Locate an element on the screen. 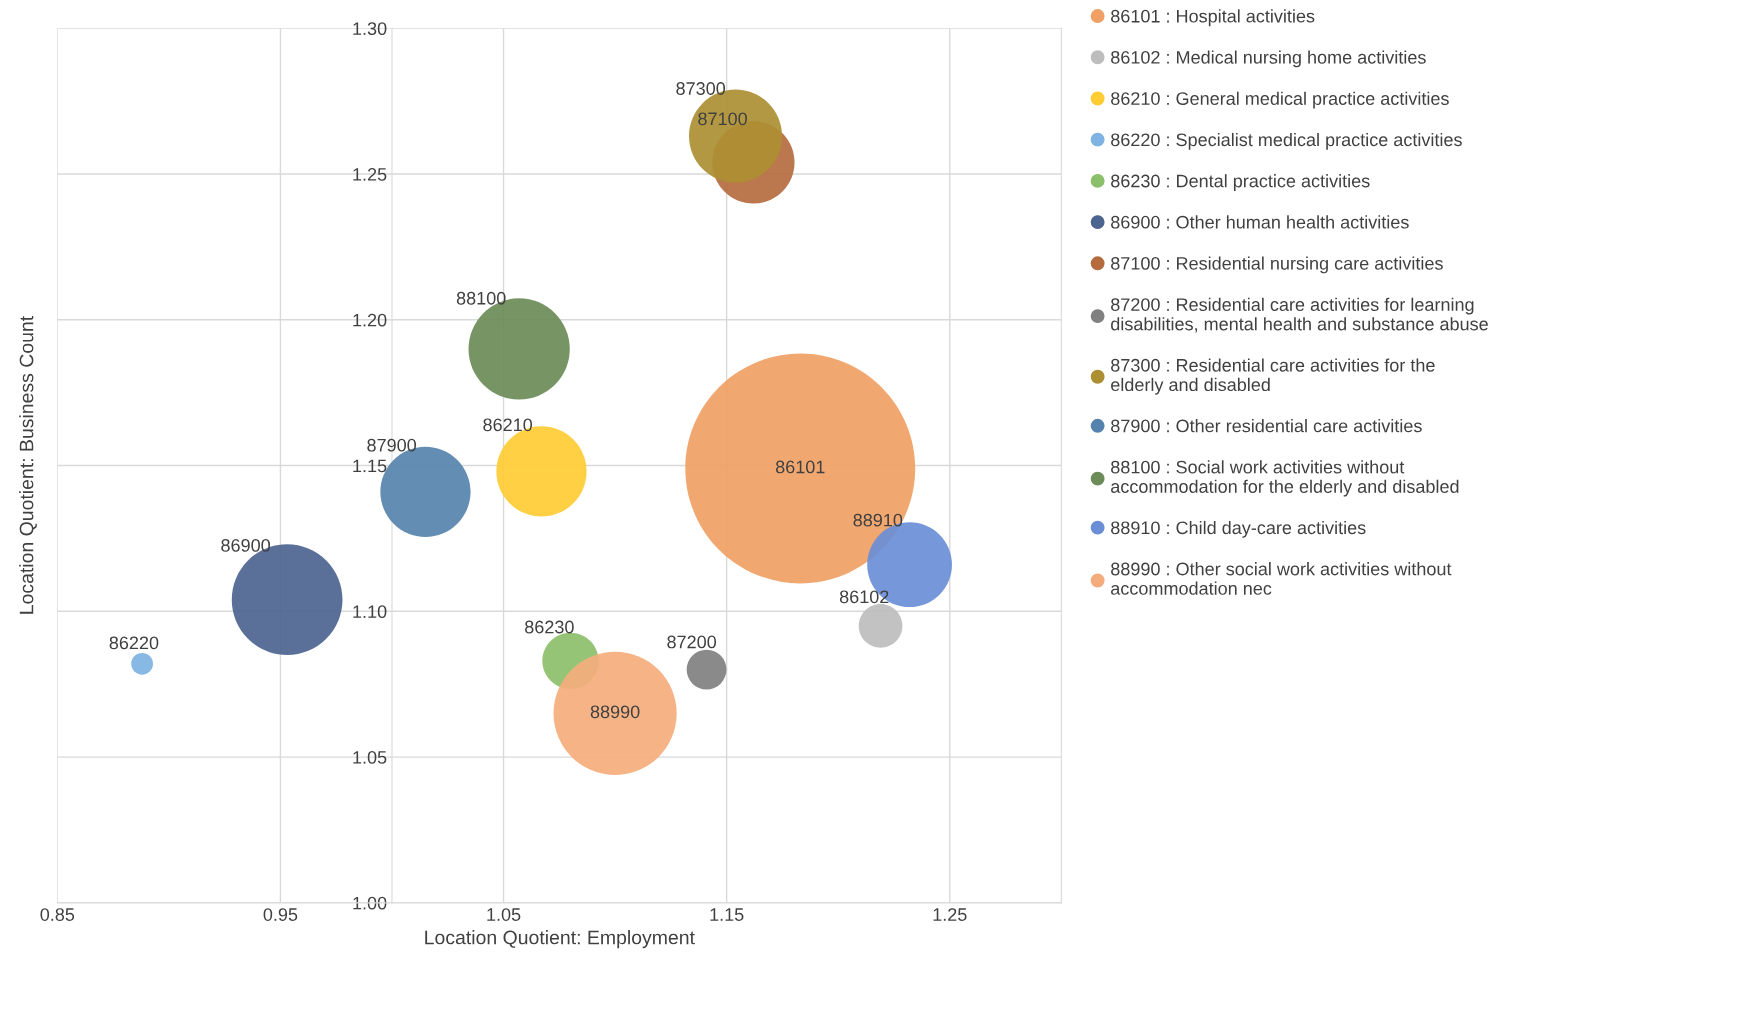 This screenshot has height=1011, width=1737. annotation: 86210 is located at coordinates (508, 425).